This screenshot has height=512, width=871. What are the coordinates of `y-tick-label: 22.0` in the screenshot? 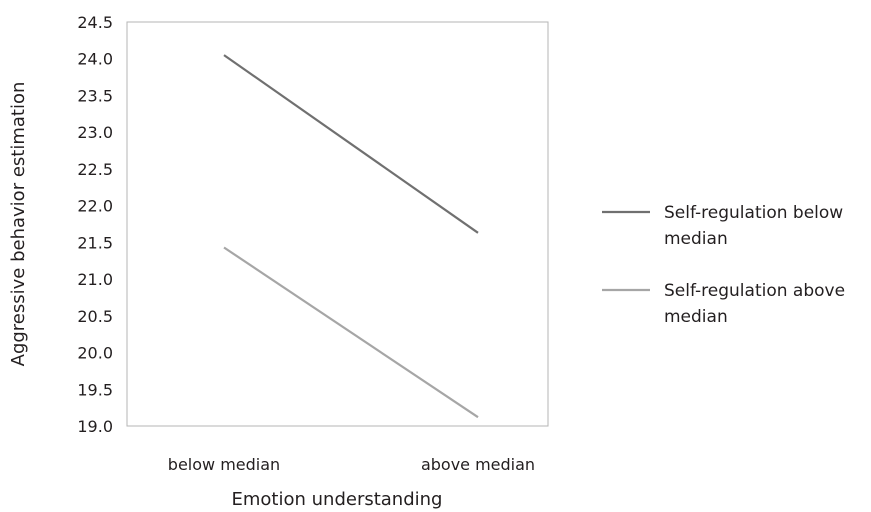 It's located at (95, 206).